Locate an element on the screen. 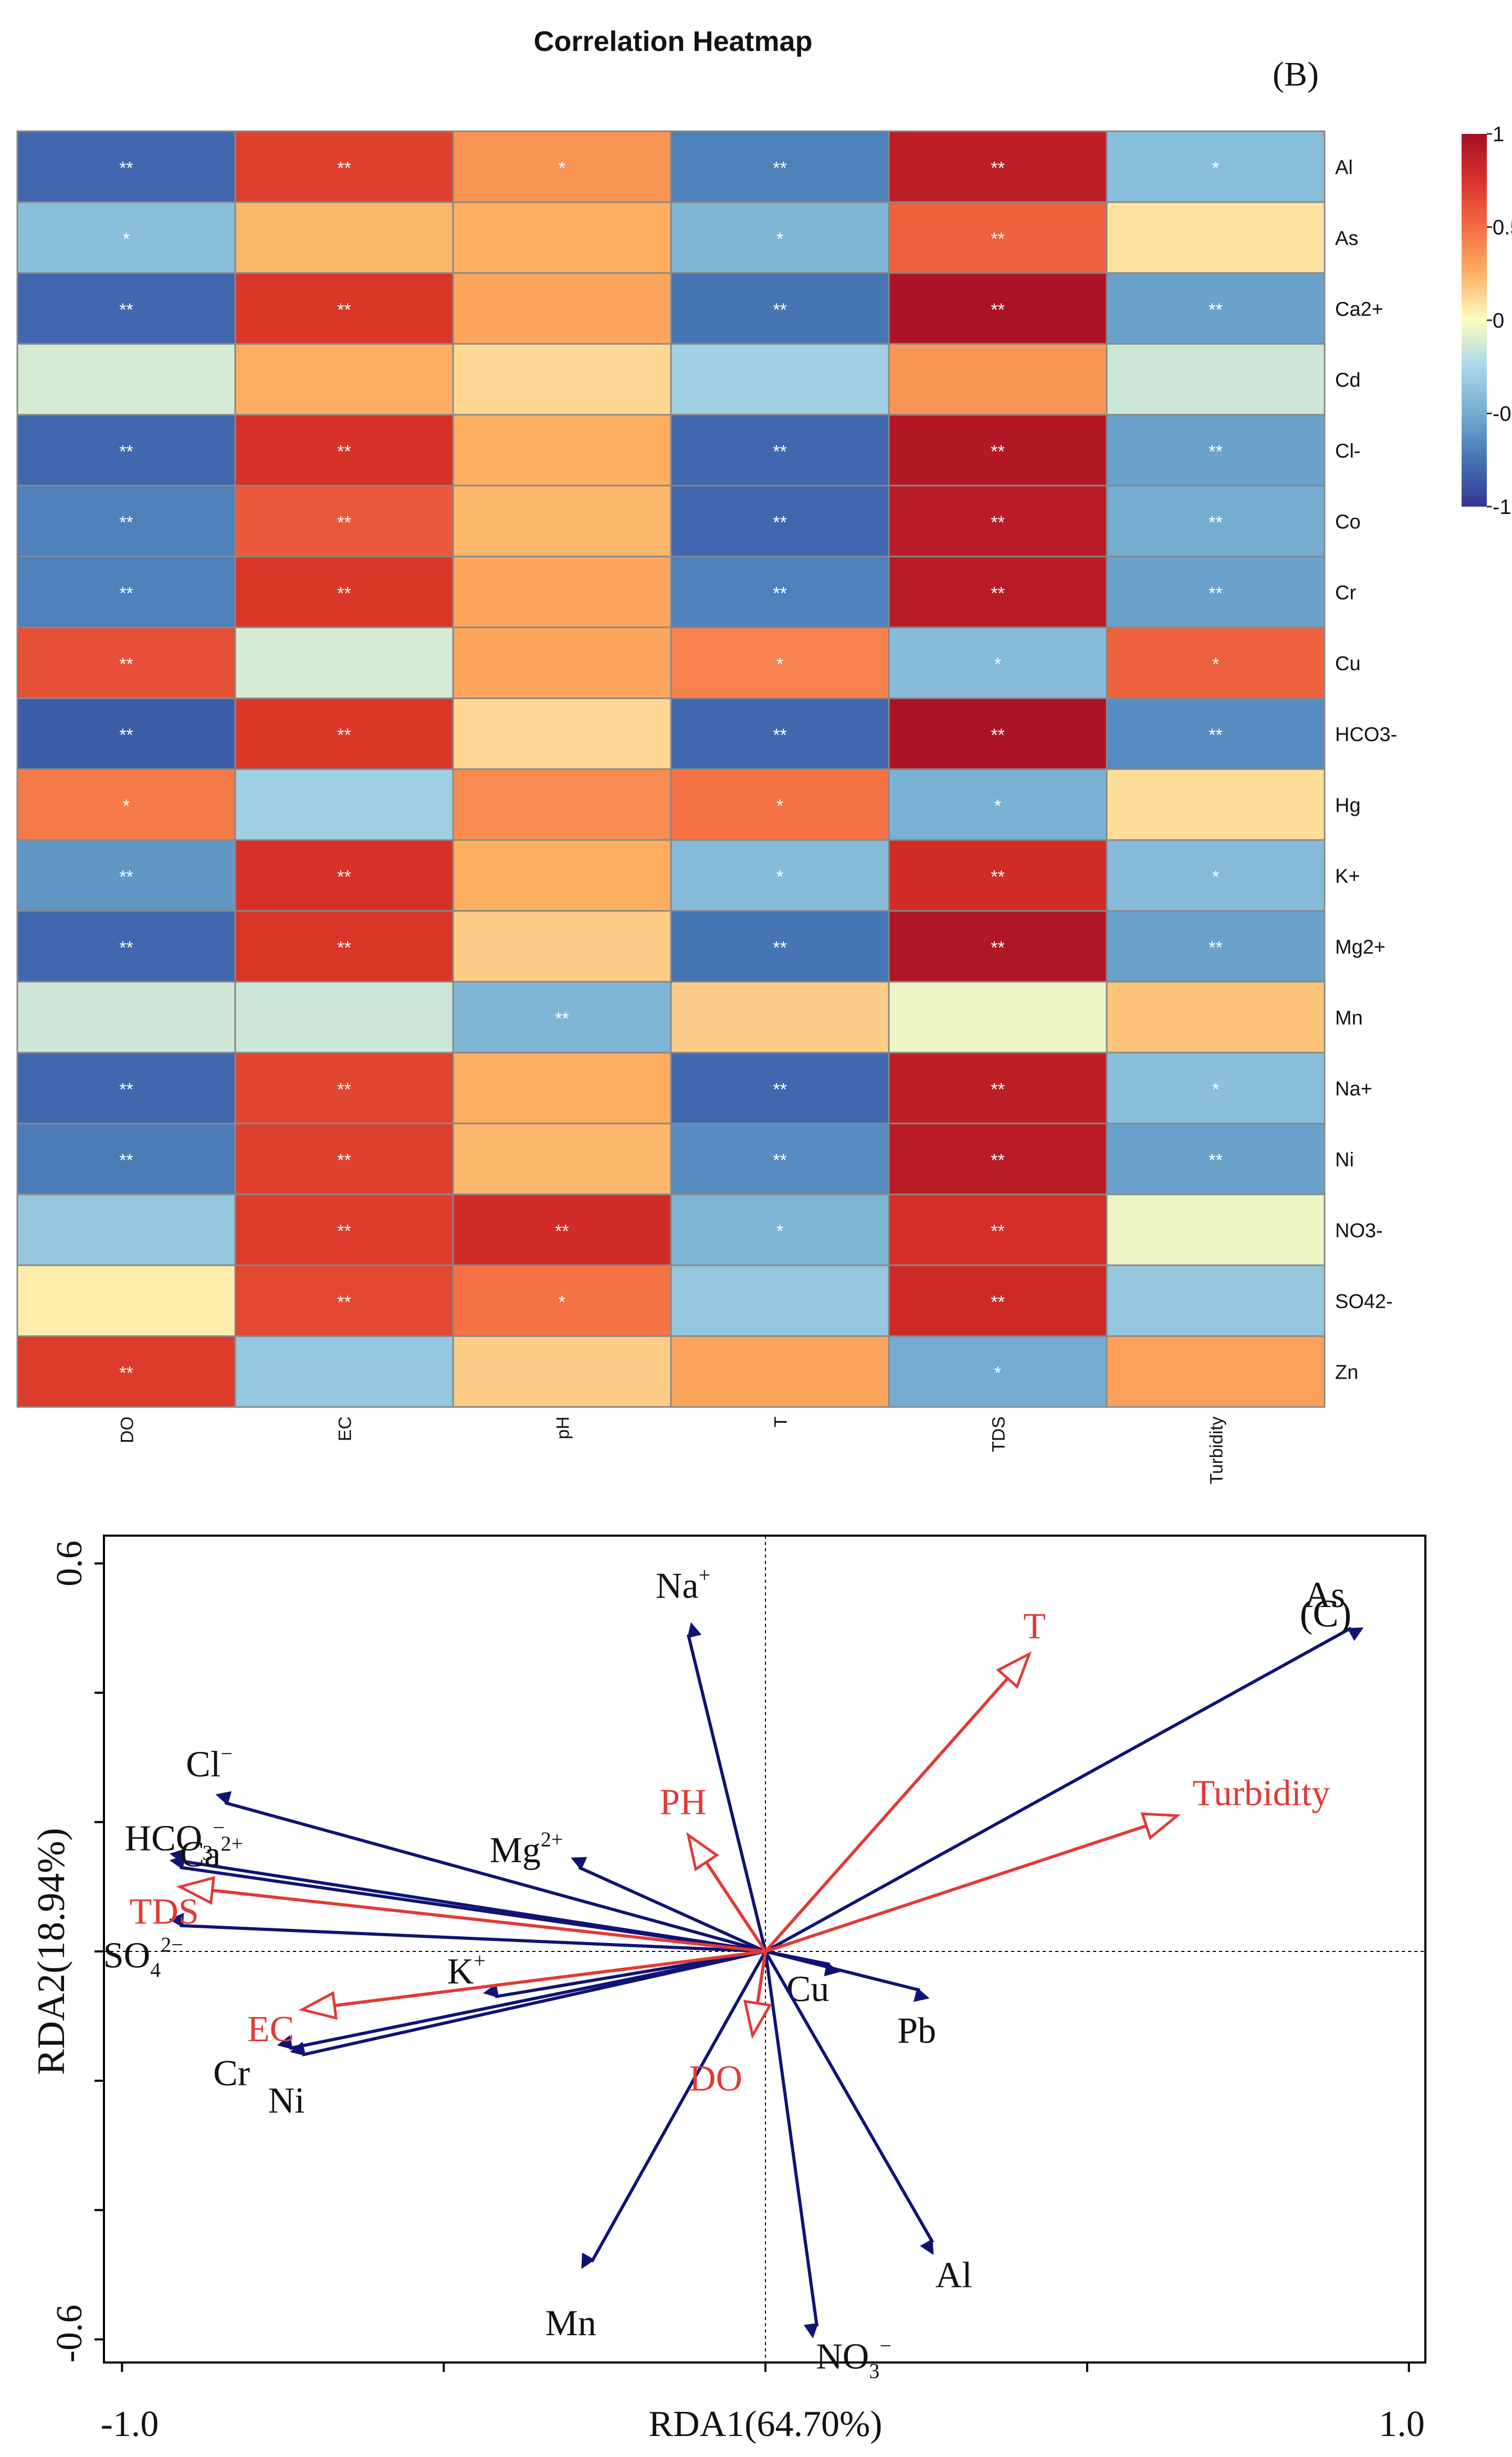  significance-mark-hco3-turbidity: ** is located at coordinates (1215, 736).